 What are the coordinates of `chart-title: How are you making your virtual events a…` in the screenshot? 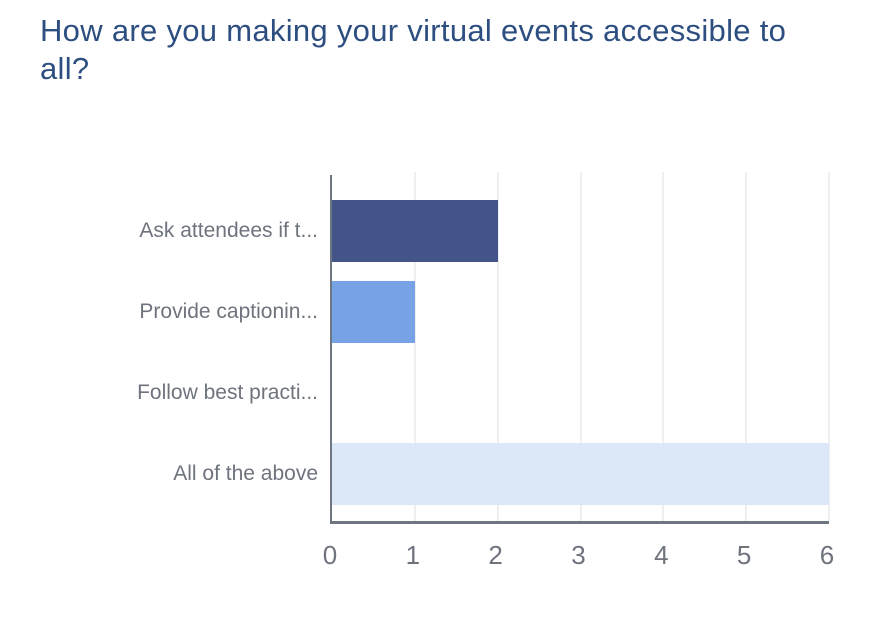 It's located at (413, 49).